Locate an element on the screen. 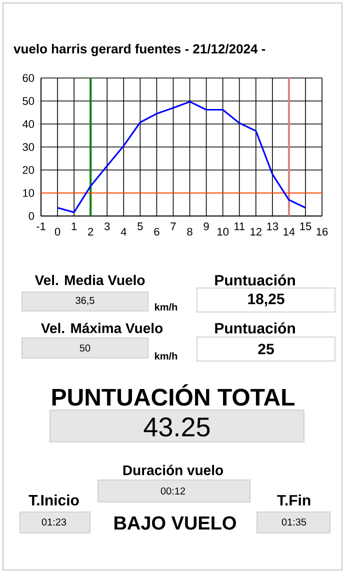 The image size is (345, 573). text: Duración vuelo is located at coordinates (173, 470).